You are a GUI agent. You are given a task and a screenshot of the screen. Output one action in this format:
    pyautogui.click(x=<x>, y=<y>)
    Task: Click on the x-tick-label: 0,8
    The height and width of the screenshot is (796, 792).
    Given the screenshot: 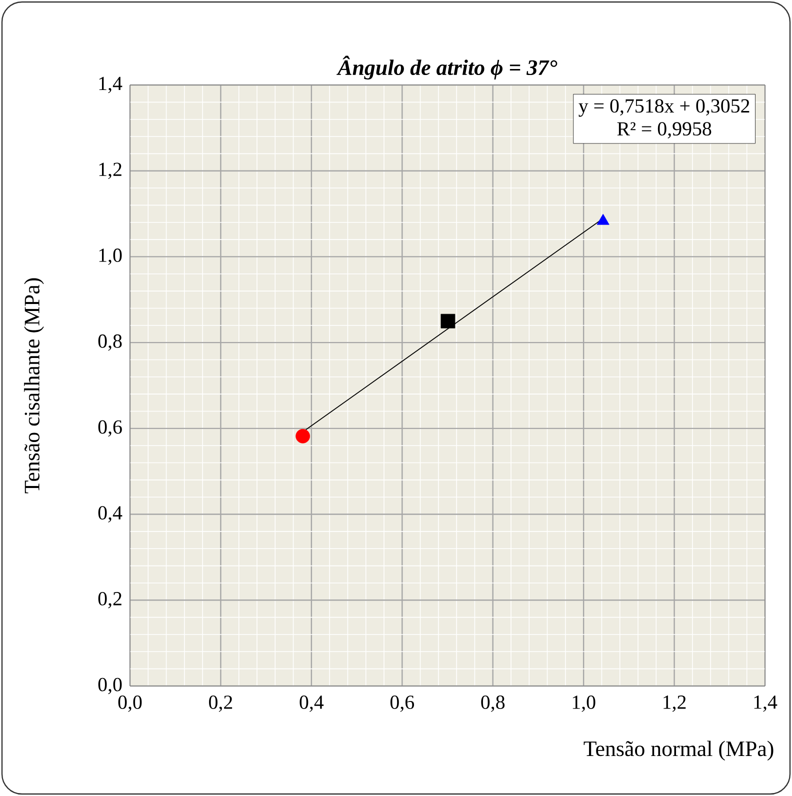 What is the action you would take?
    pyautogui.click(x=493, y=704)
    